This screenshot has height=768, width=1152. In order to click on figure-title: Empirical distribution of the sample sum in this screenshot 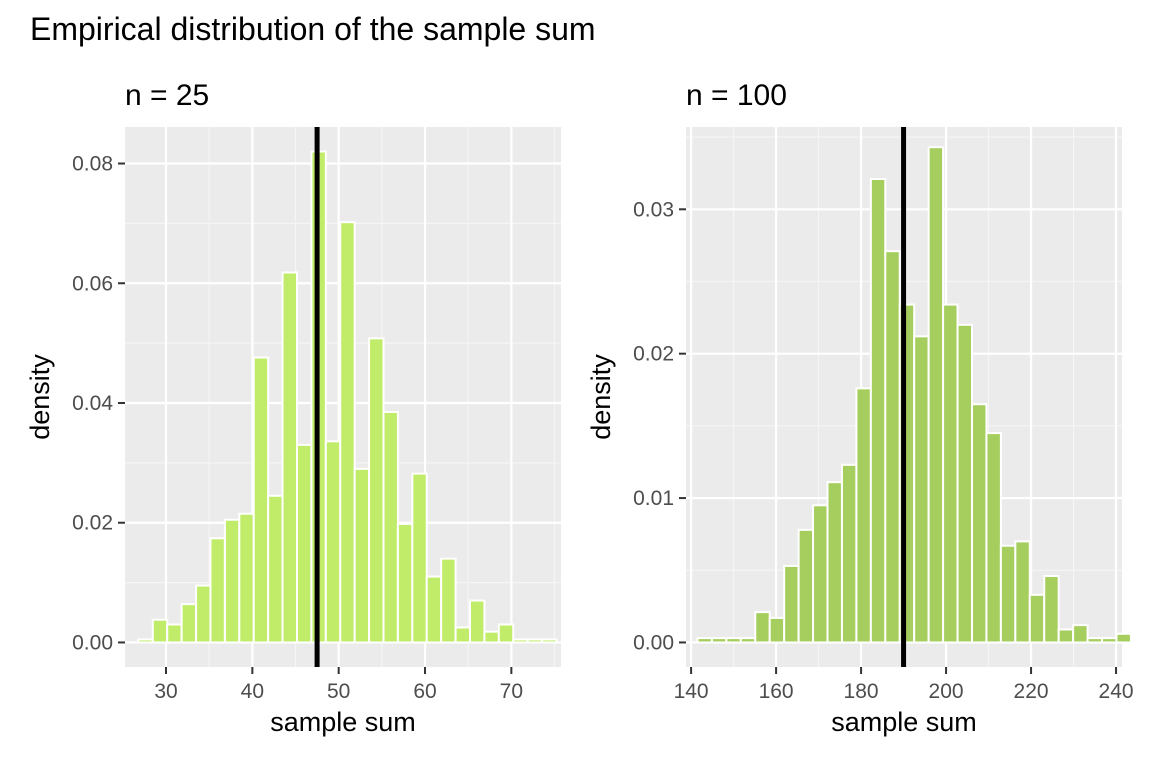, I will do `click(313, 29)`.